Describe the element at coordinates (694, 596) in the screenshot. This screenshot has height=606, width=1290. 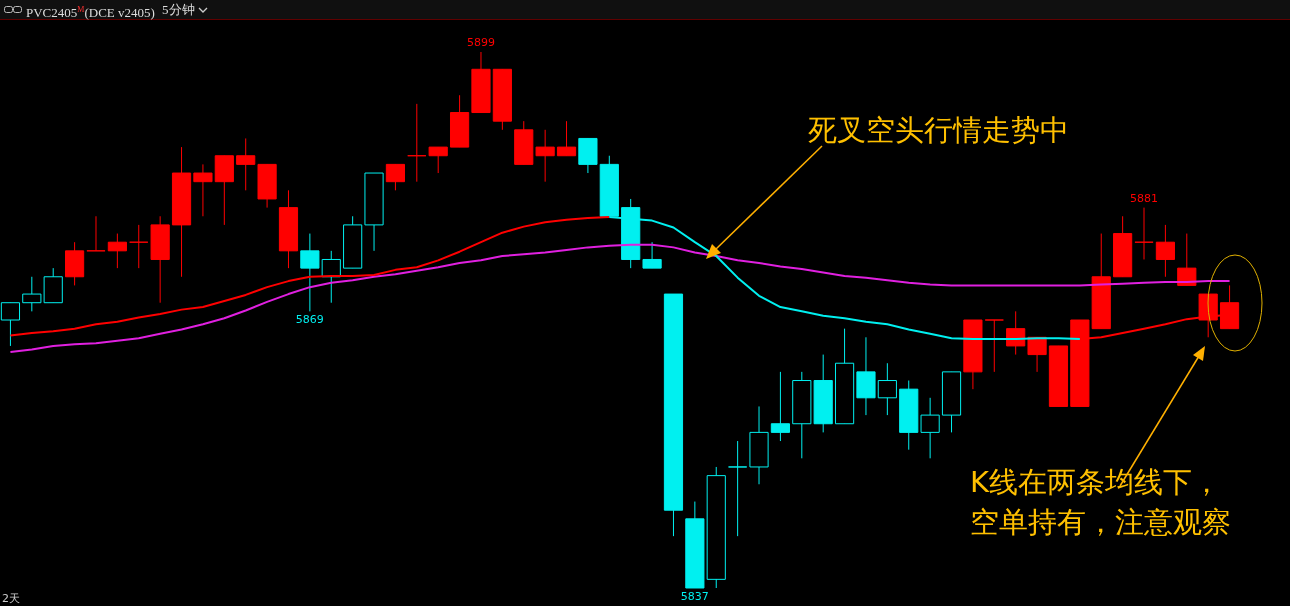
I see `annotation: 5837` at that location.